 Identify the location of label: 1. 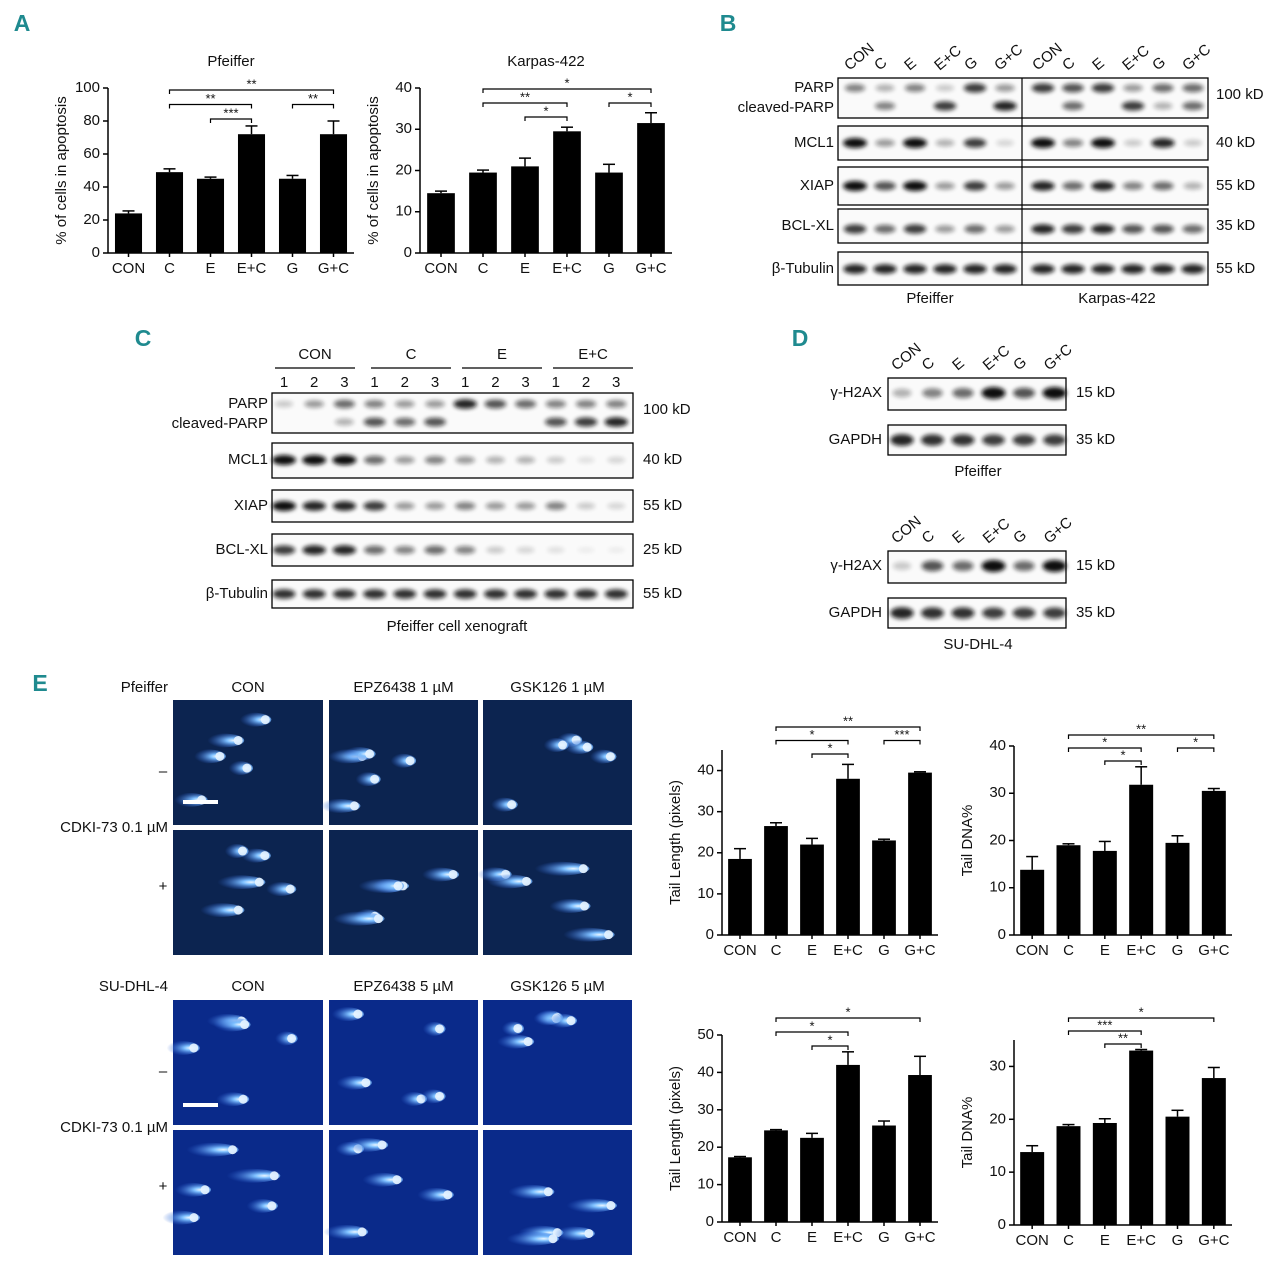
(556, 382).